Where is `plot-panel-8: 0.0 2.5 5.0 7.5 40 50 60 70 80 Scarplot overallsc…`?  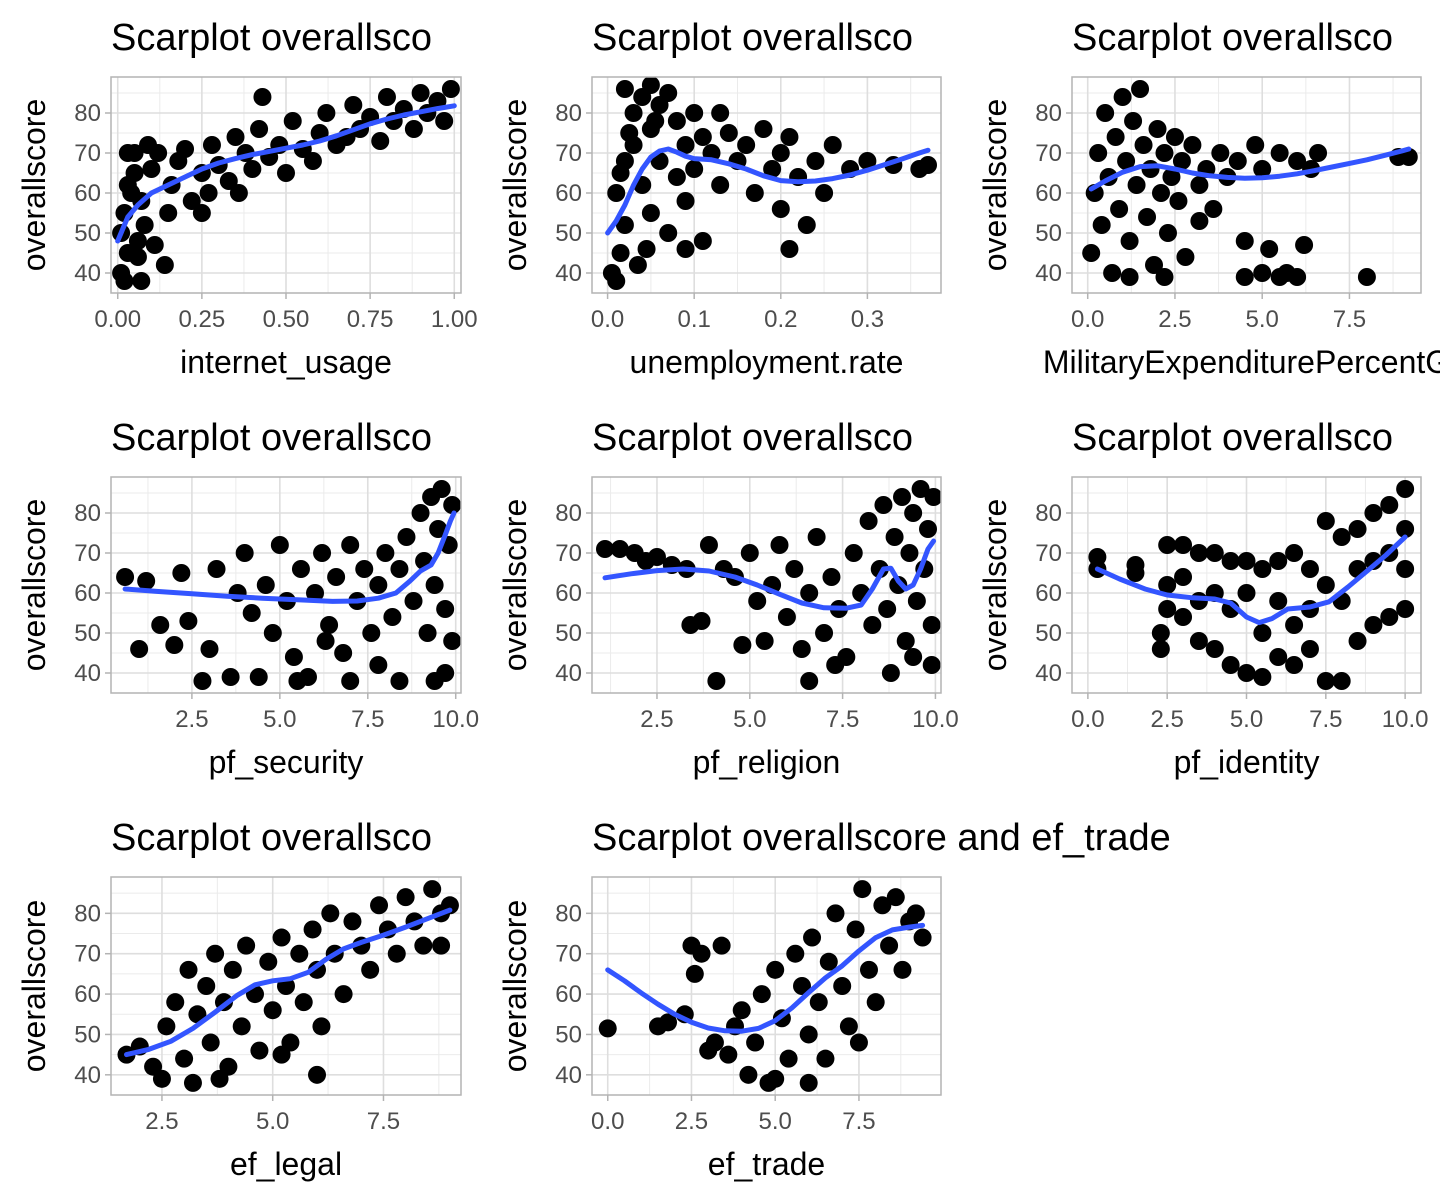 plot-panel-8: 0.0 2.5 5.0 7.5 40 50 60 70 80 Scarplot overallsc… is located at coordinates (834, 999).